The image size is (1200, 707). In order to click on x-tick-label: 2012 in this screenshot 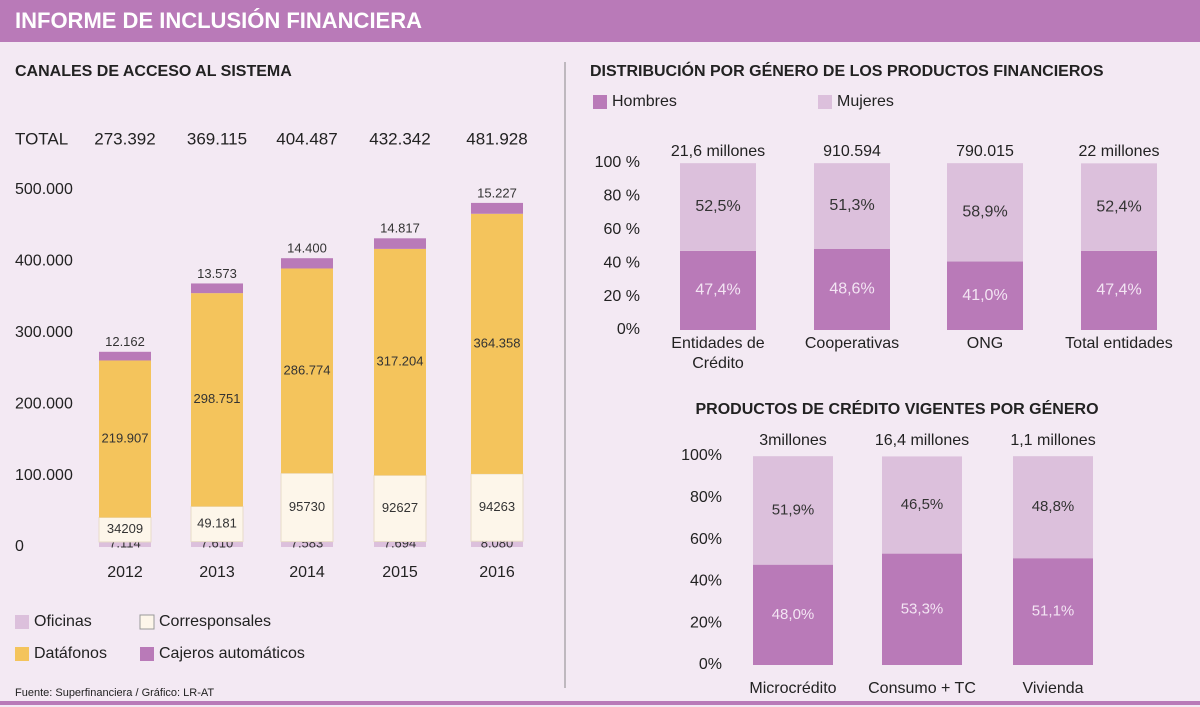, I will do `click(125, 572)`.